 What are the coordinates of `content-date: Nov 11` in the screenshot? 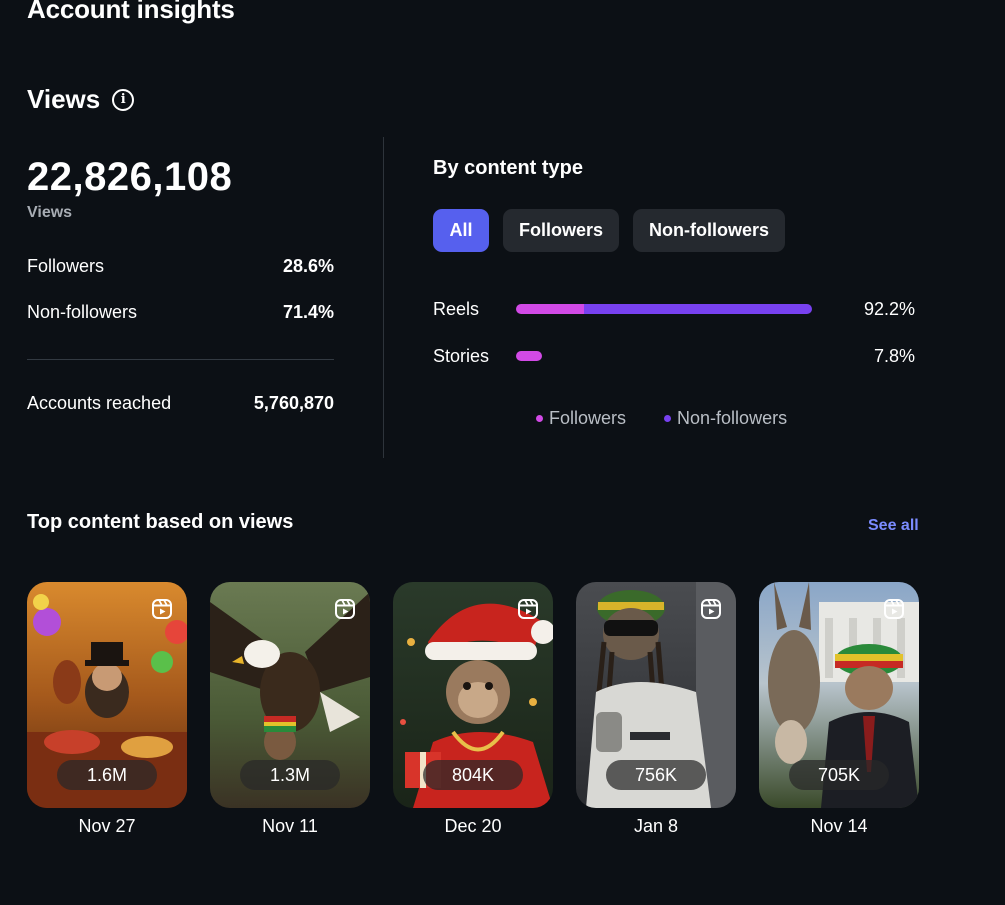 It's located at (290, 826).